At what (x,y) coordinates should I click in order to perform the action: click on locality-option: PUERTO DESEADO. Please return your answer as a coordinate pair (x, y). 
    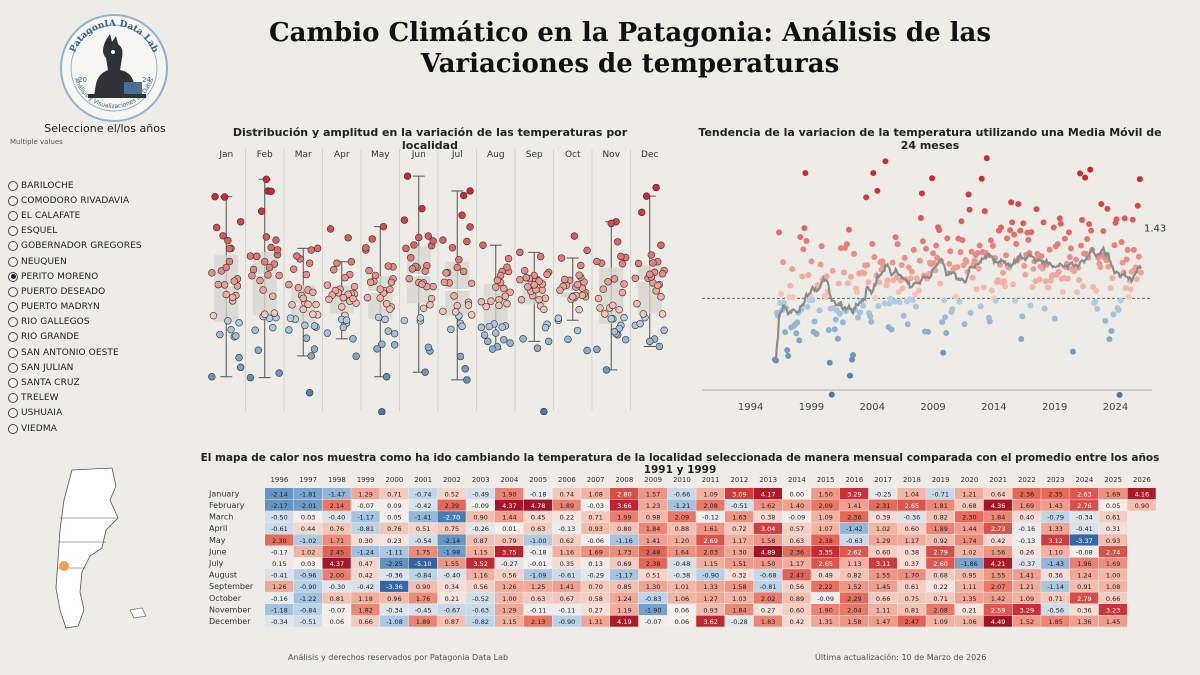
    Looking at the image, I should click on (108, 291).